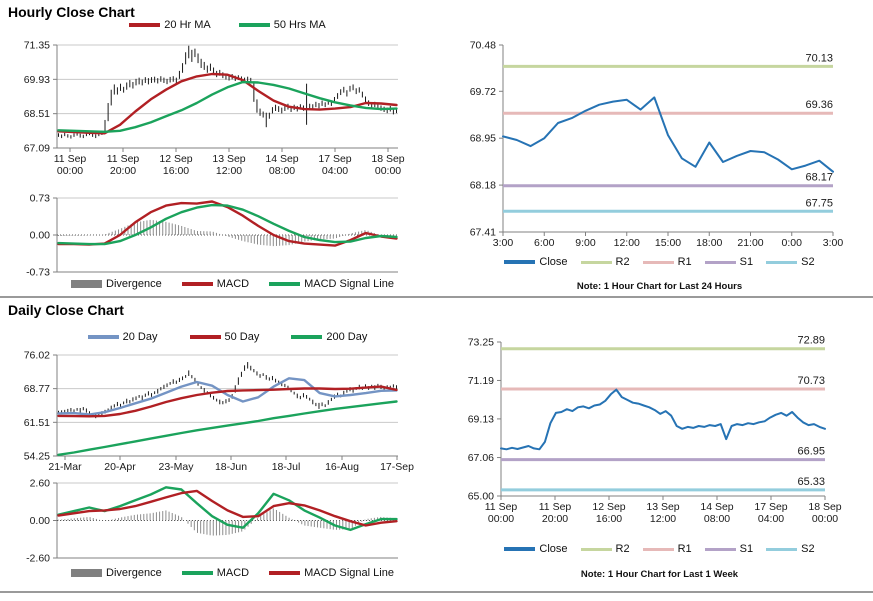  Describe the element at coordinates (116, 284) in the screenshot. I see `legend-item-divergence: Divergence` at that location.